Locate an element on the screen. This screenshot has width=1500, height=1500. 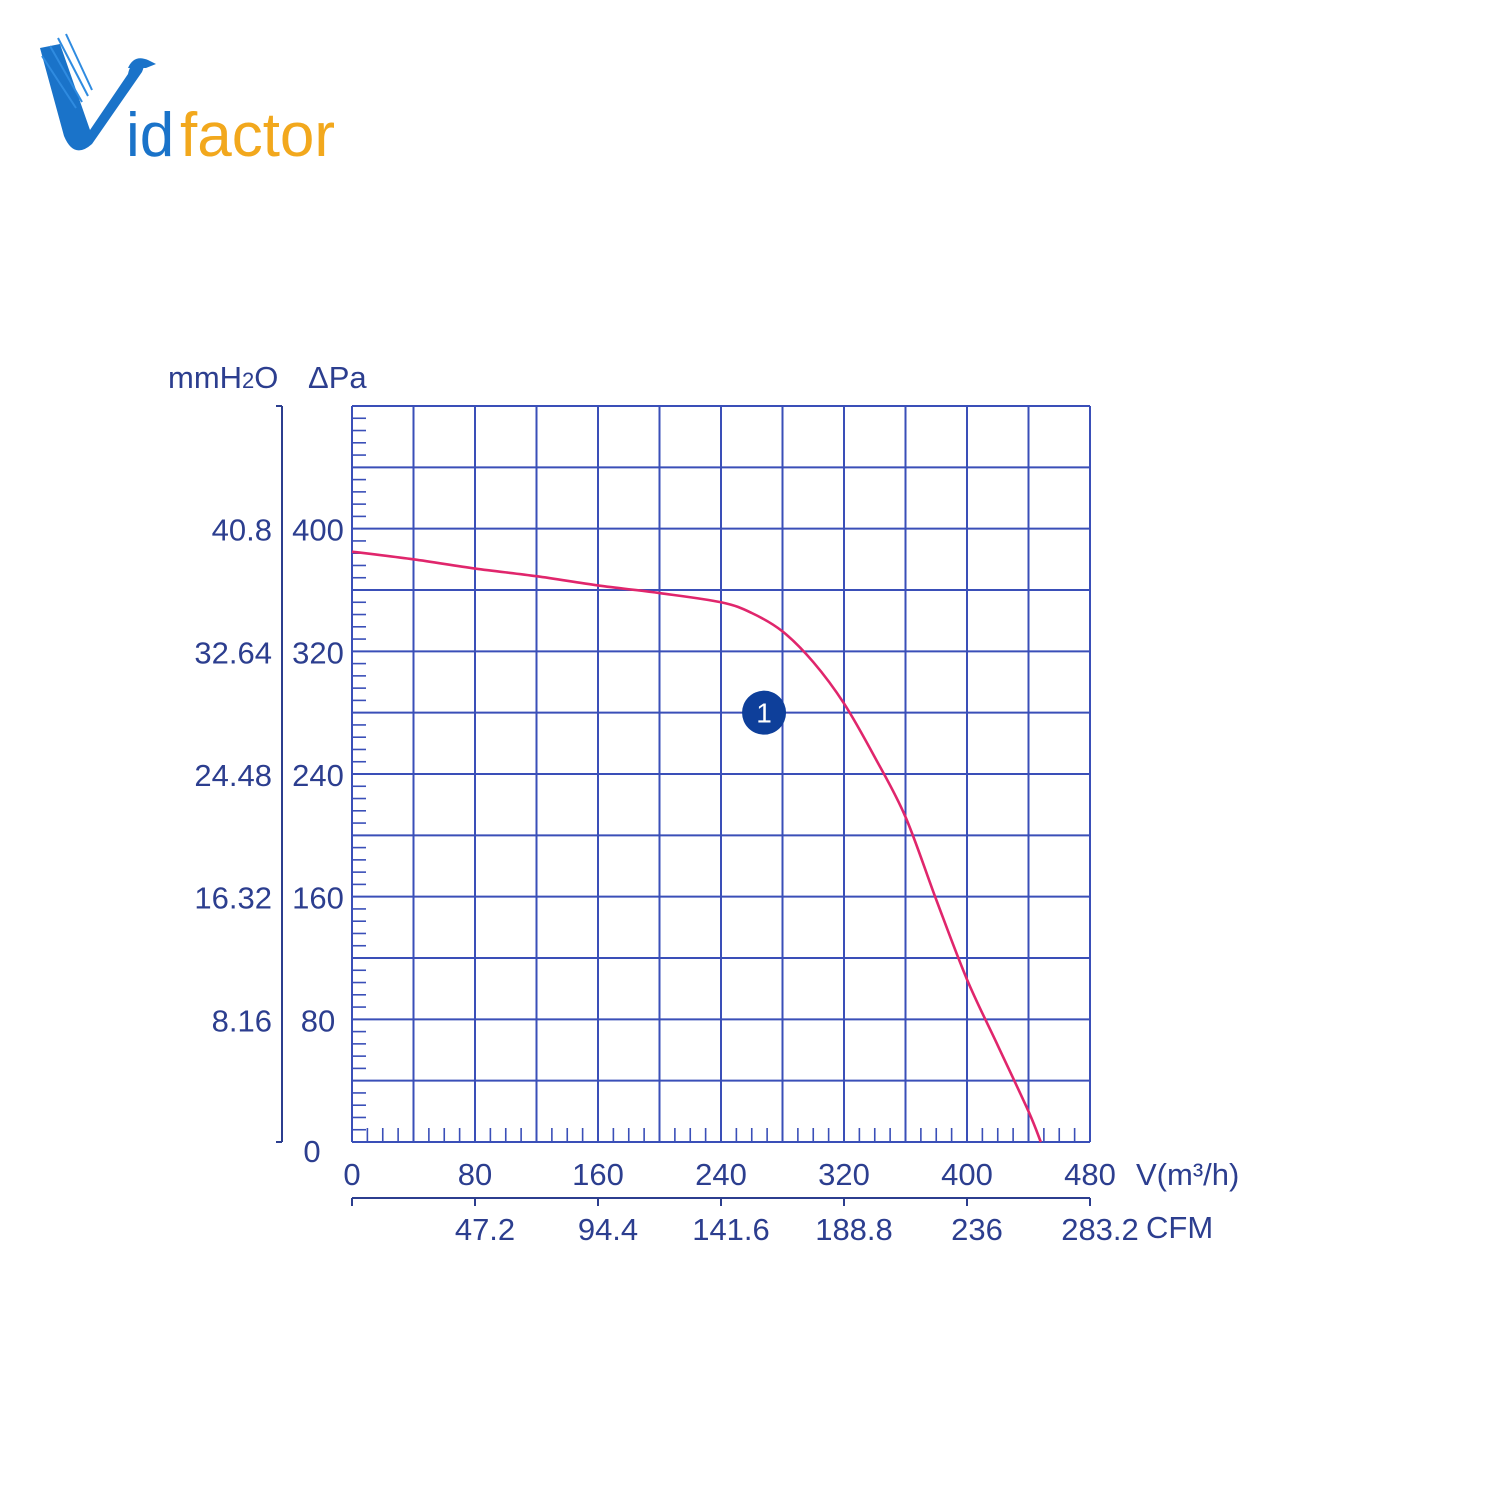
y-tick-label-pa: 400 is located at coordinates (318, 530).